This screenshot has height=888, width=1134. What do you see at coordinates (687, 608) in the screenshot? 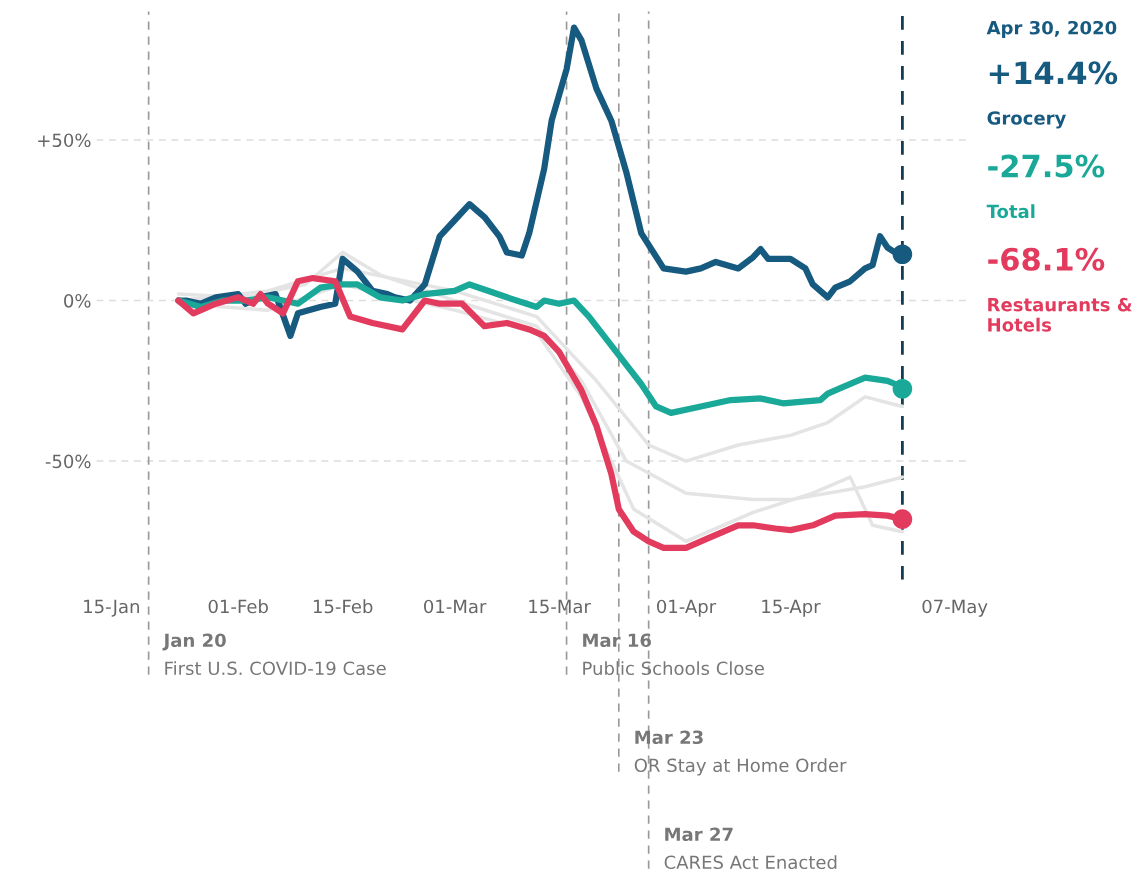
I see `x-tick-label: 01-Apr` at bounding box center [687, 608].